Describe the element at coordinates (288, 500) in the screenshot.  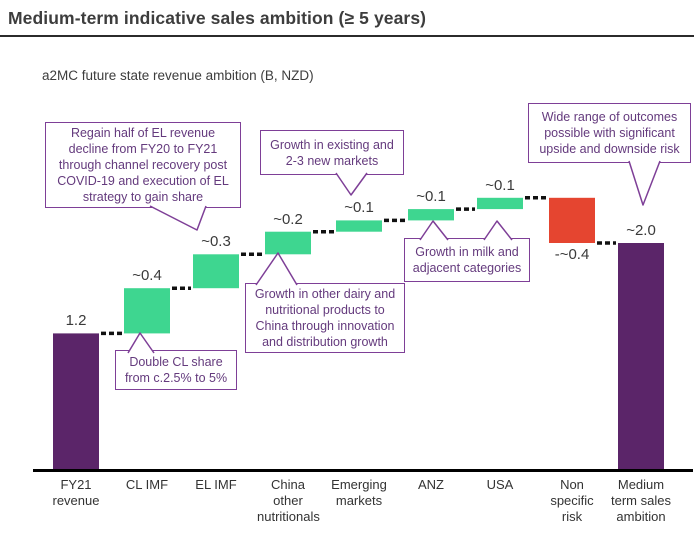
I see `x-axis-label-3: China other nutritionals` at that location.